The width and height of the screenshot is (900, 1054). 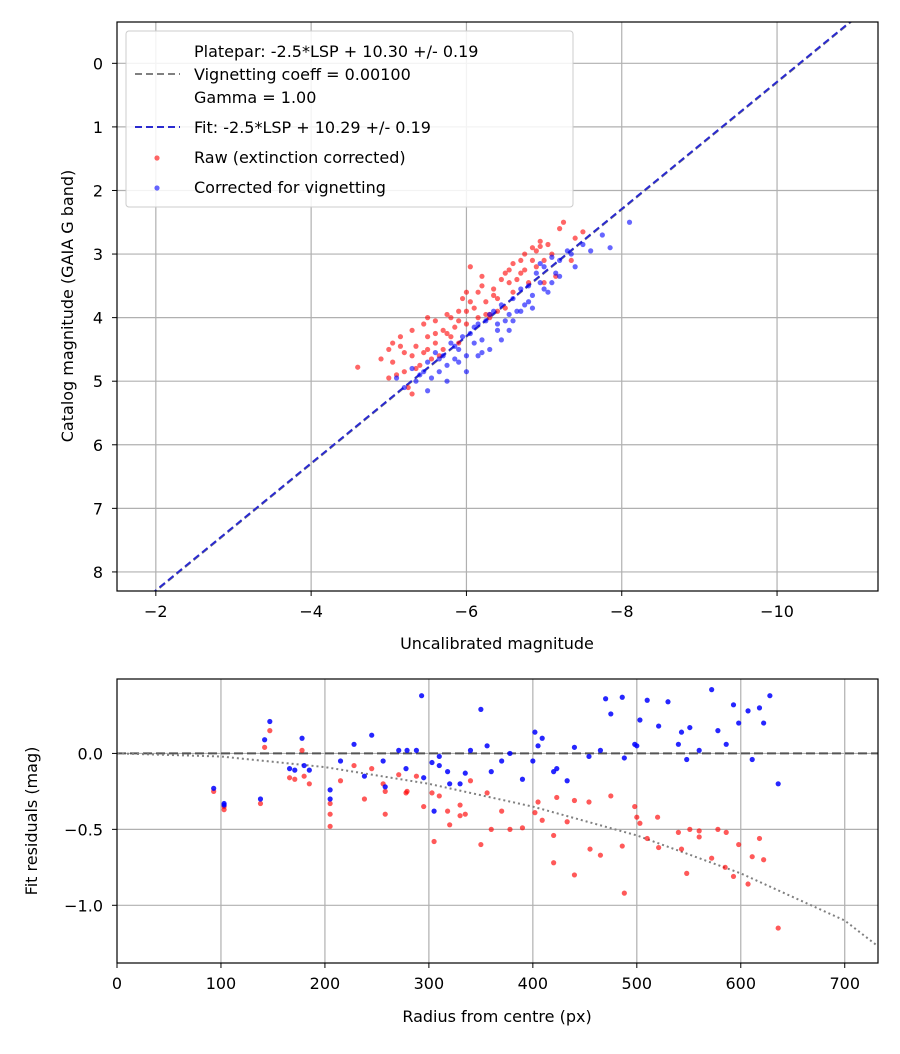 What do you see at coordinates (221, 983) in the screenshot?
I see `bottom-x-tick-label-1: 100` at bounding box center [221, 983].